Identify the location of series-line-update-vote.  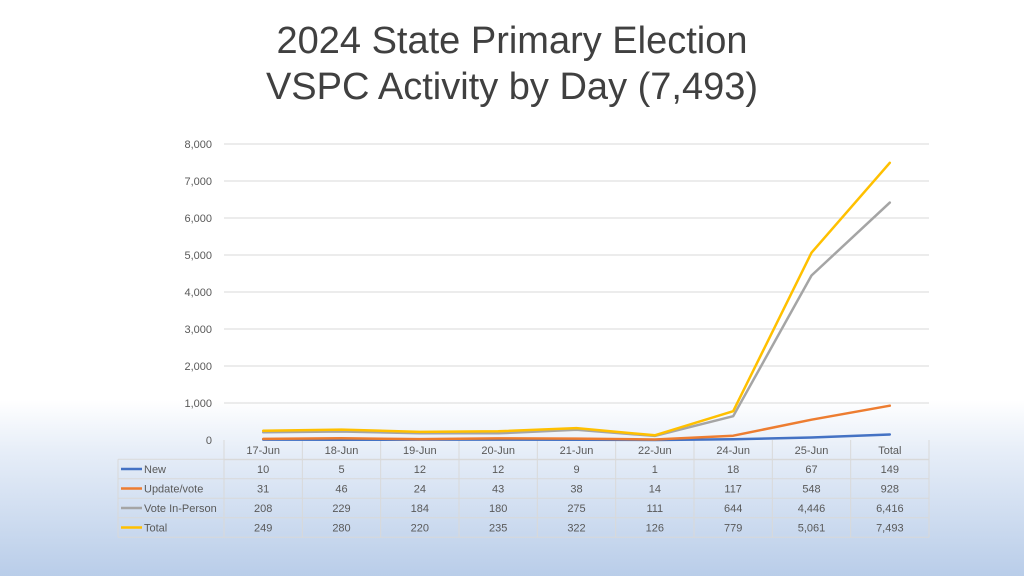
(576, 422).